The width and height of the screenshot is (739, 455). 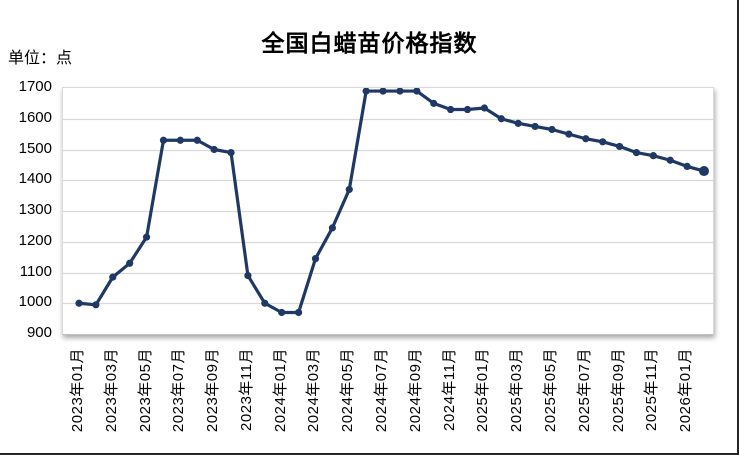 I want to click on x-axis-label: 2023年01月, so click(x=77, y=390).